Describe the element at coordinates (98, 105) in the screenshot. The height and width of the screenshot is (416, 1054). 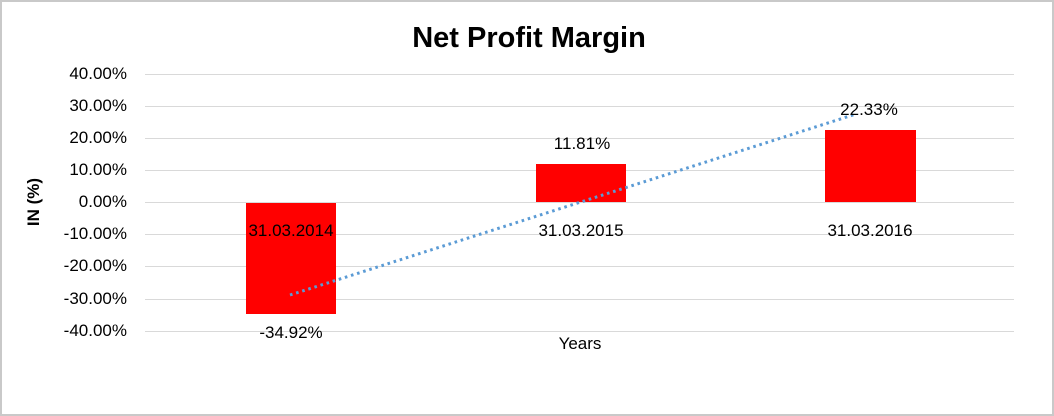
I see `y-tick-label: 30.00%` at that location.